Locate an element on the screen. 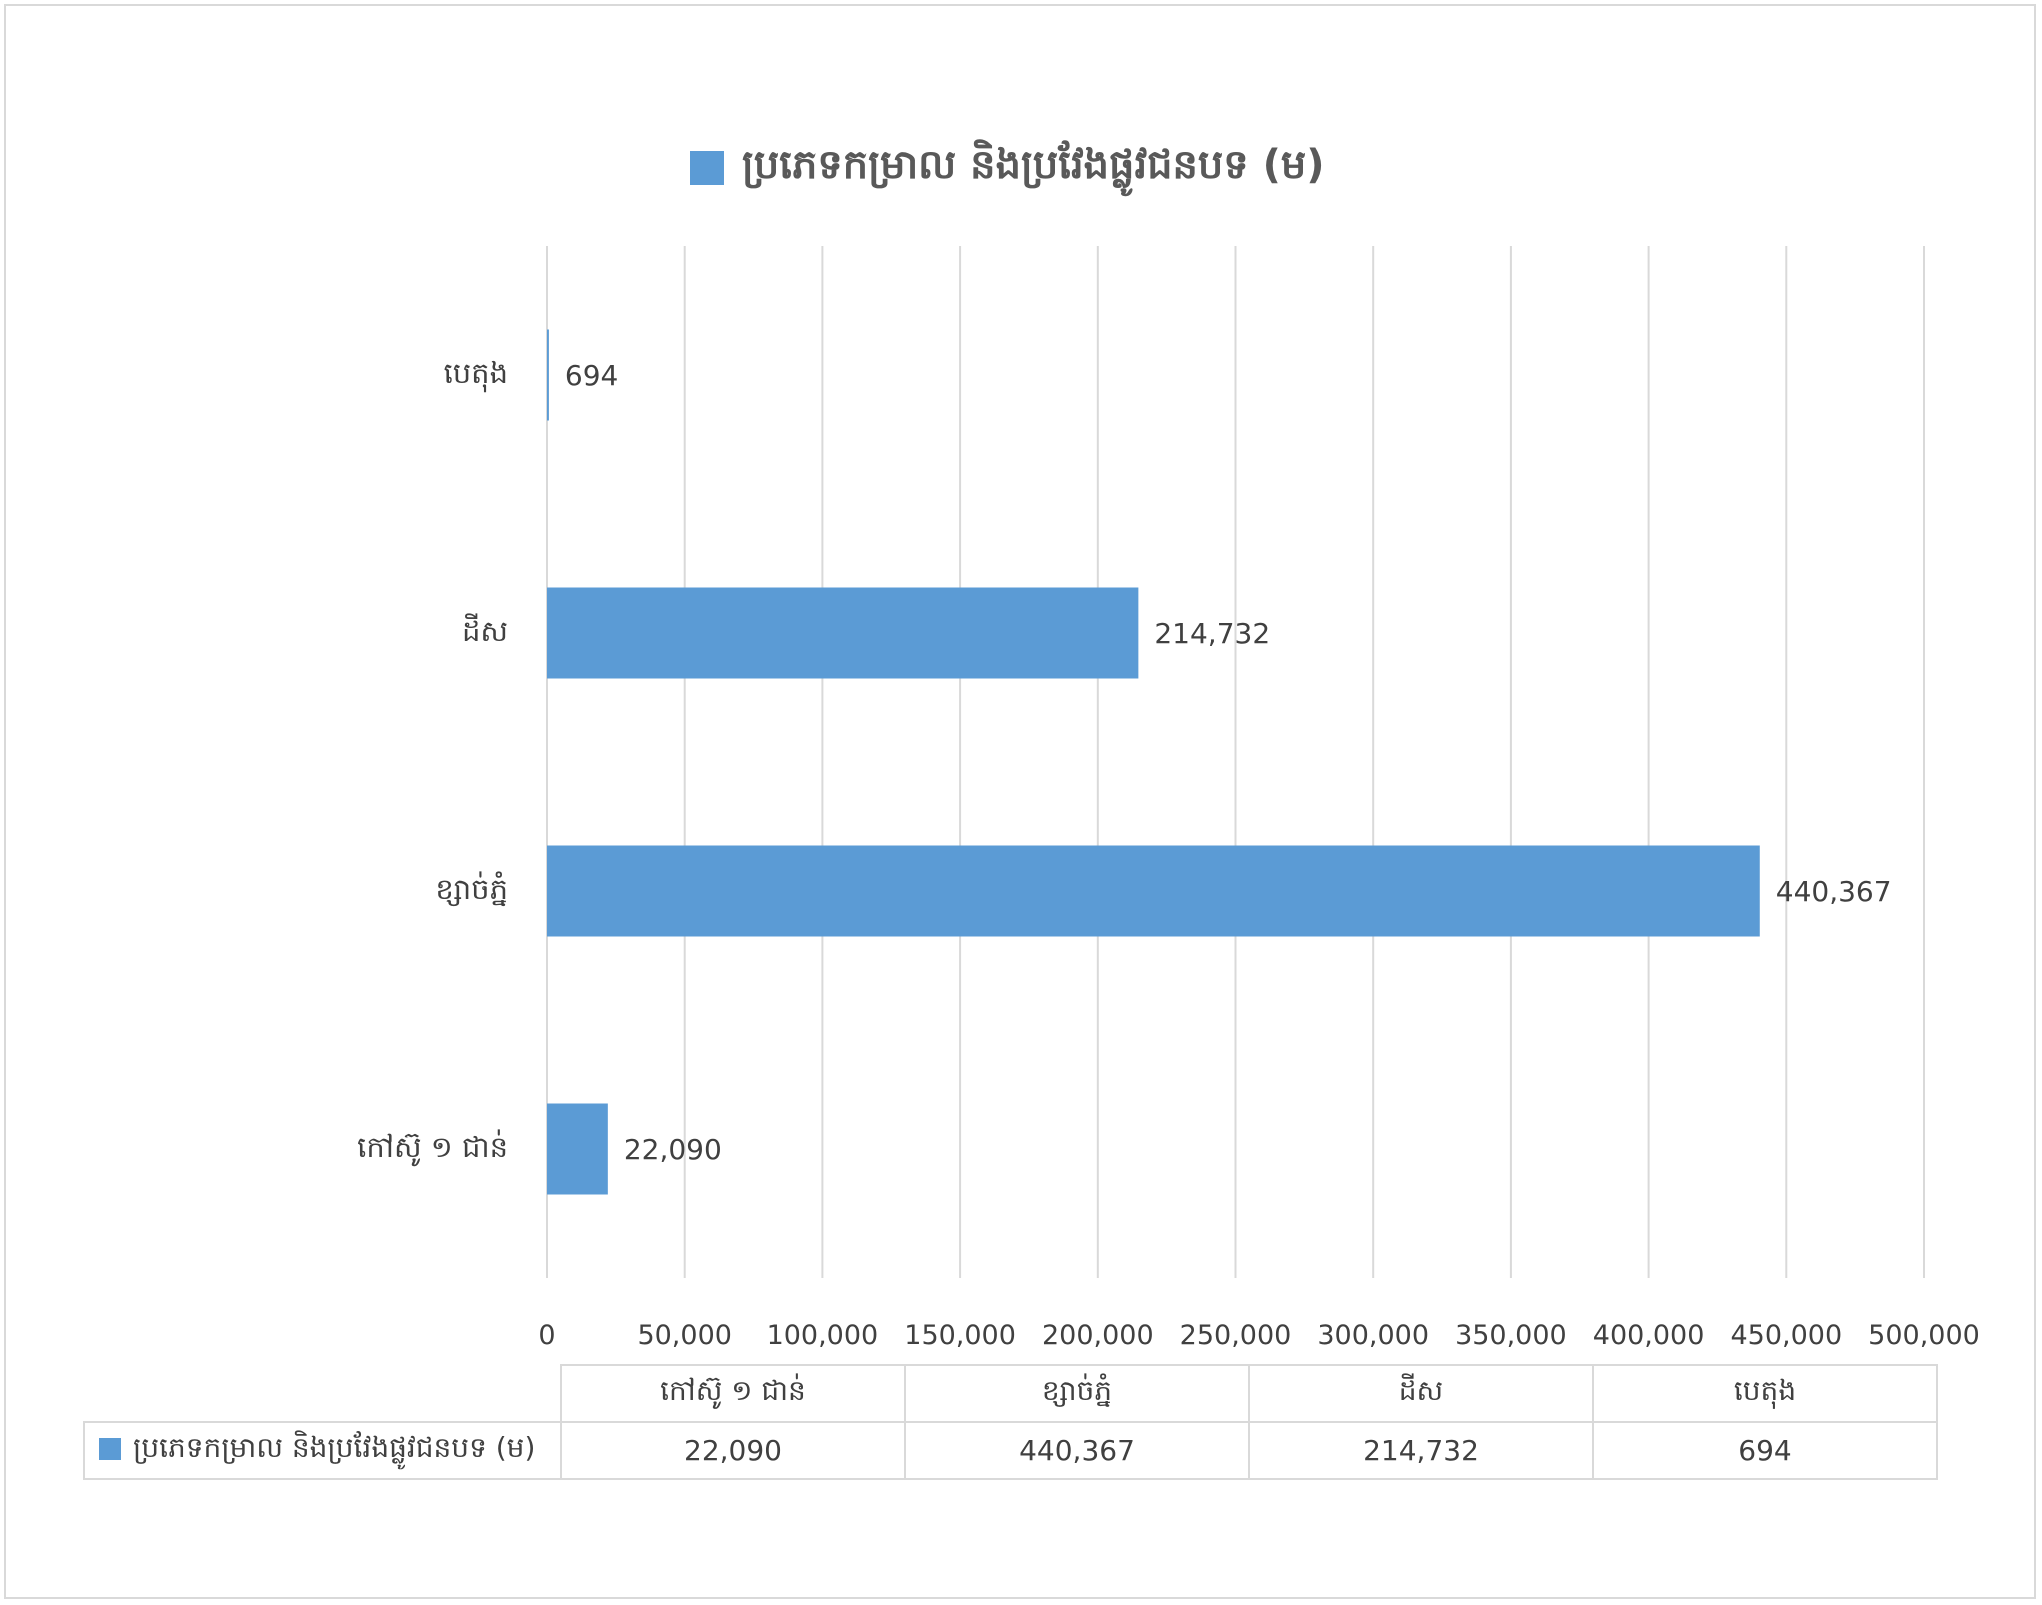  x-tick-label: 450,000 is located at coordinates (1786, 1335).